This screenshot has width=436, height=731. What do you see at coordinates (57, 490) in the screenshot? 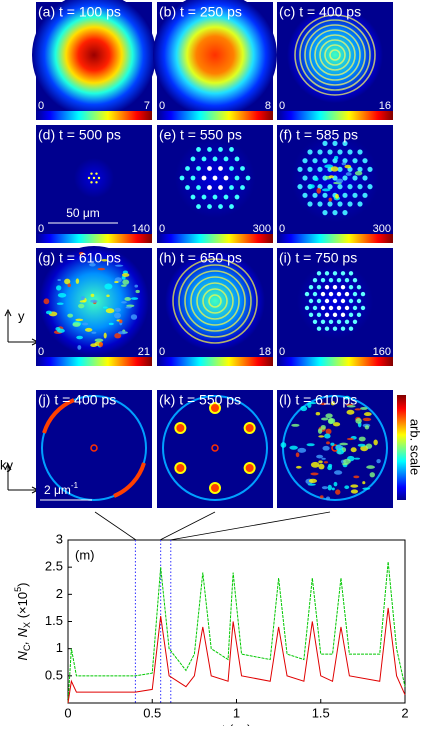
I see `scale-bar-text: 2 μm` at bounding box center [57, 490].